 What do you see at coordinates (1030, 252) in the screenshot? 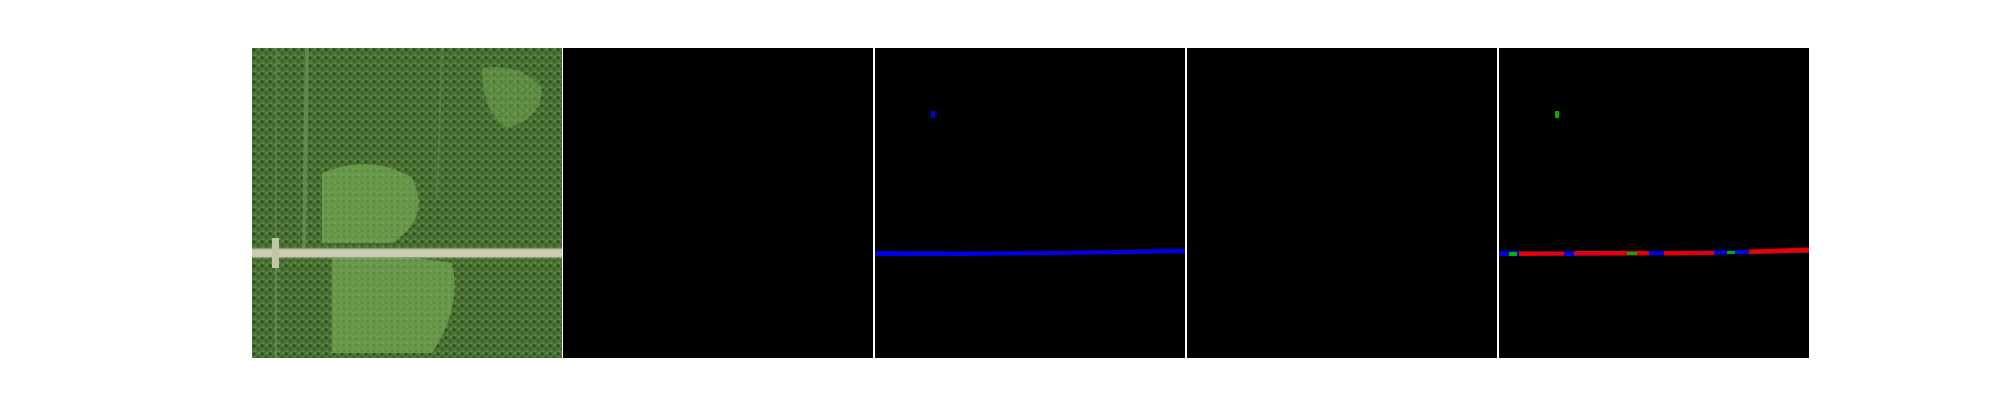
I see `road-mask-line` at bounding box center [1030, 252].